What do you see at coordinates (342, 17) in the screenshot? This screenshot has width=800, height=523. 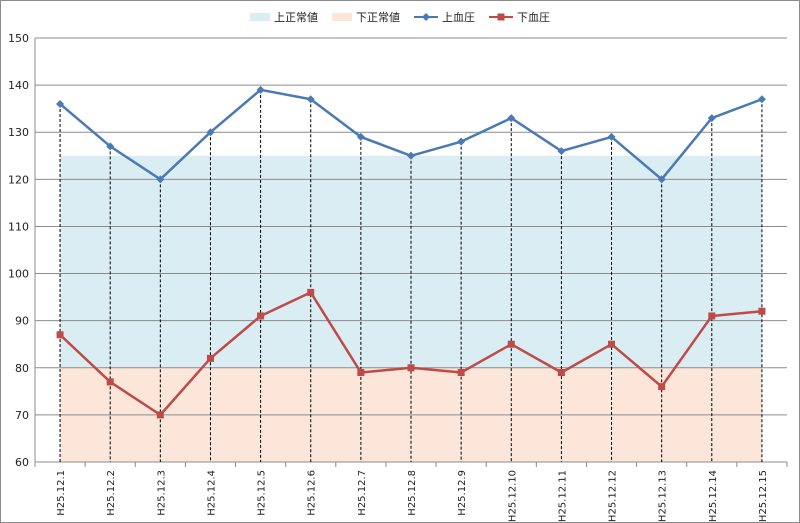 I see `legend-swatch-lower-normal` at bounding box center [342, 17].